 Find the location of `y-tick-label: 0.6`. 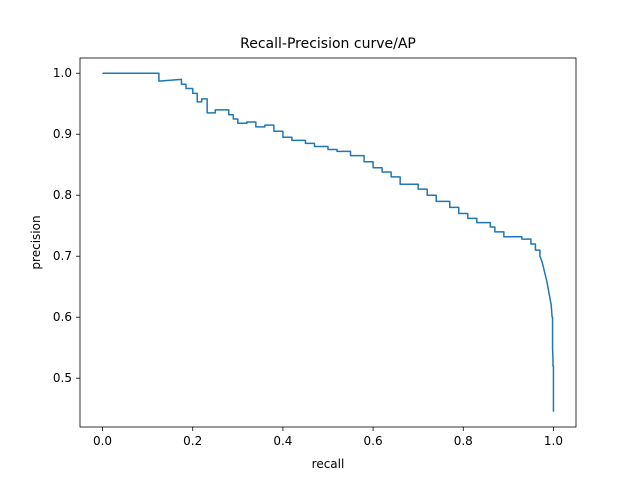

y-tick-label: 0.6 is located at coordinates (62, 317).